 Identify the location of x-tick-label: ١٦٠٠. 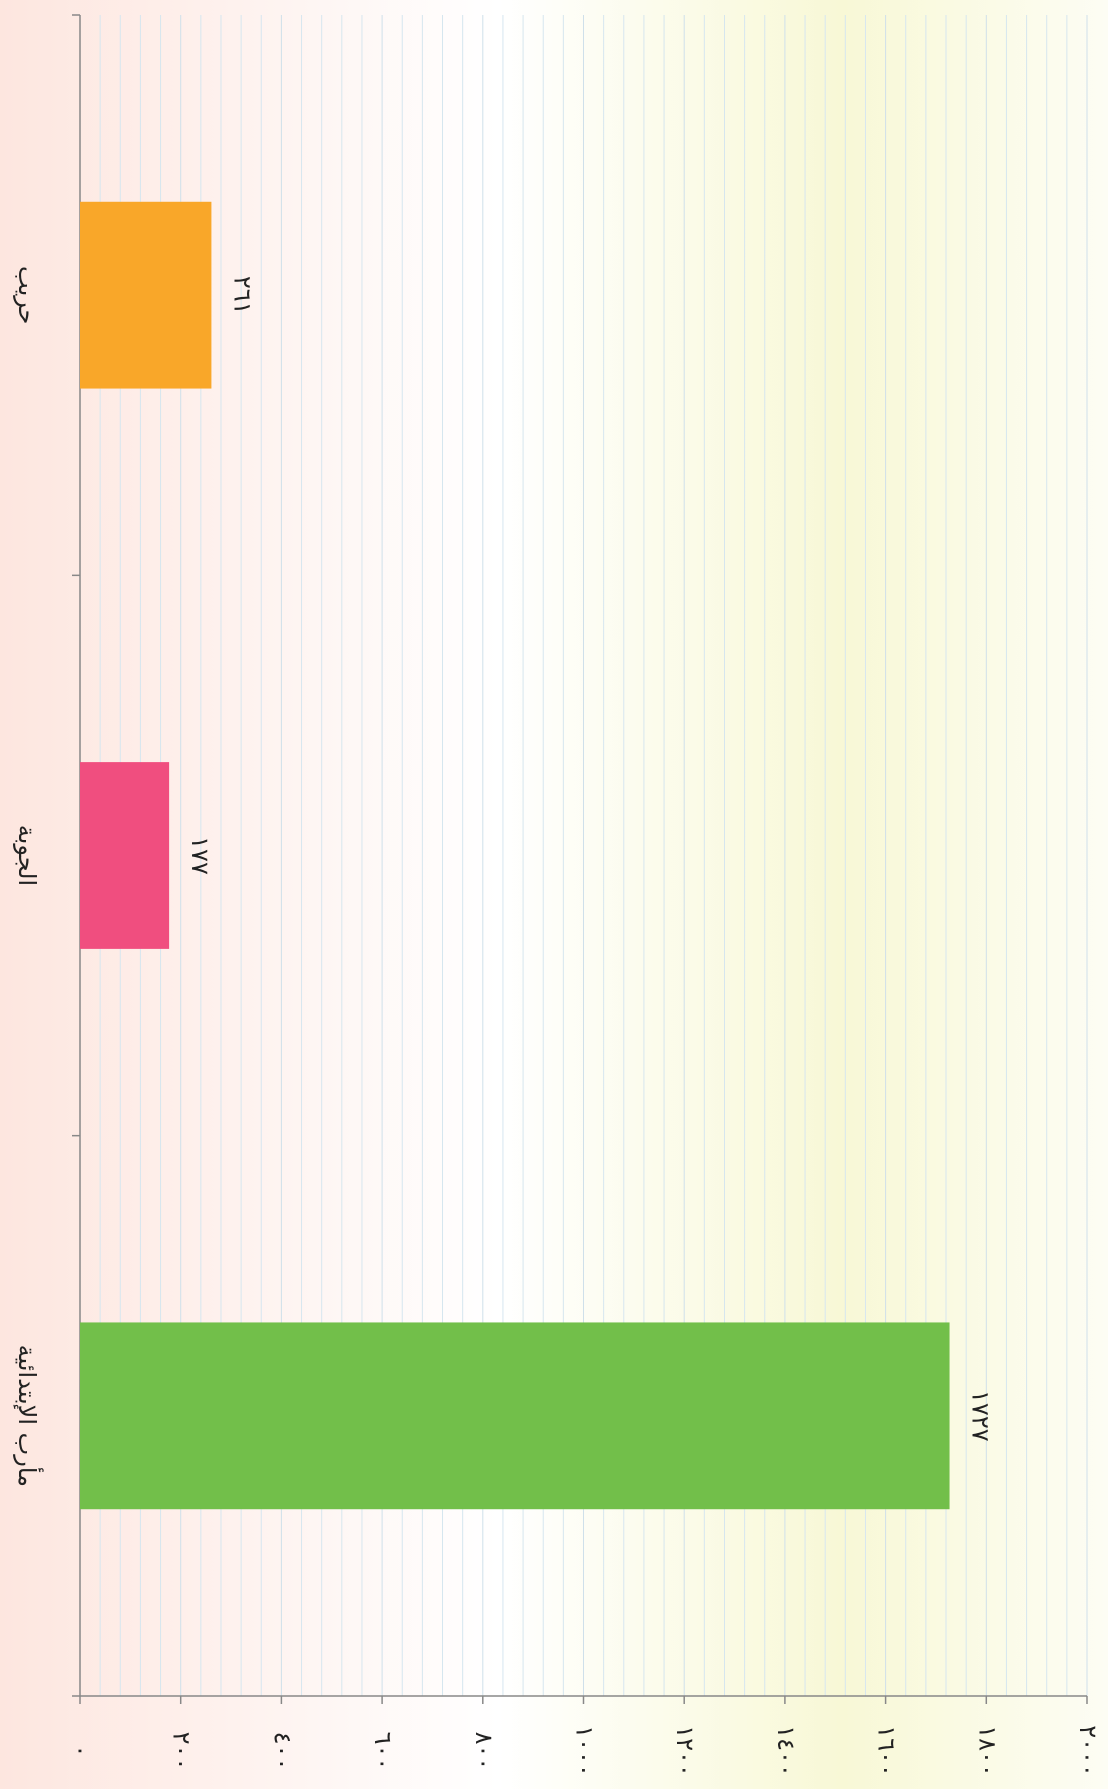
(887, 1751).